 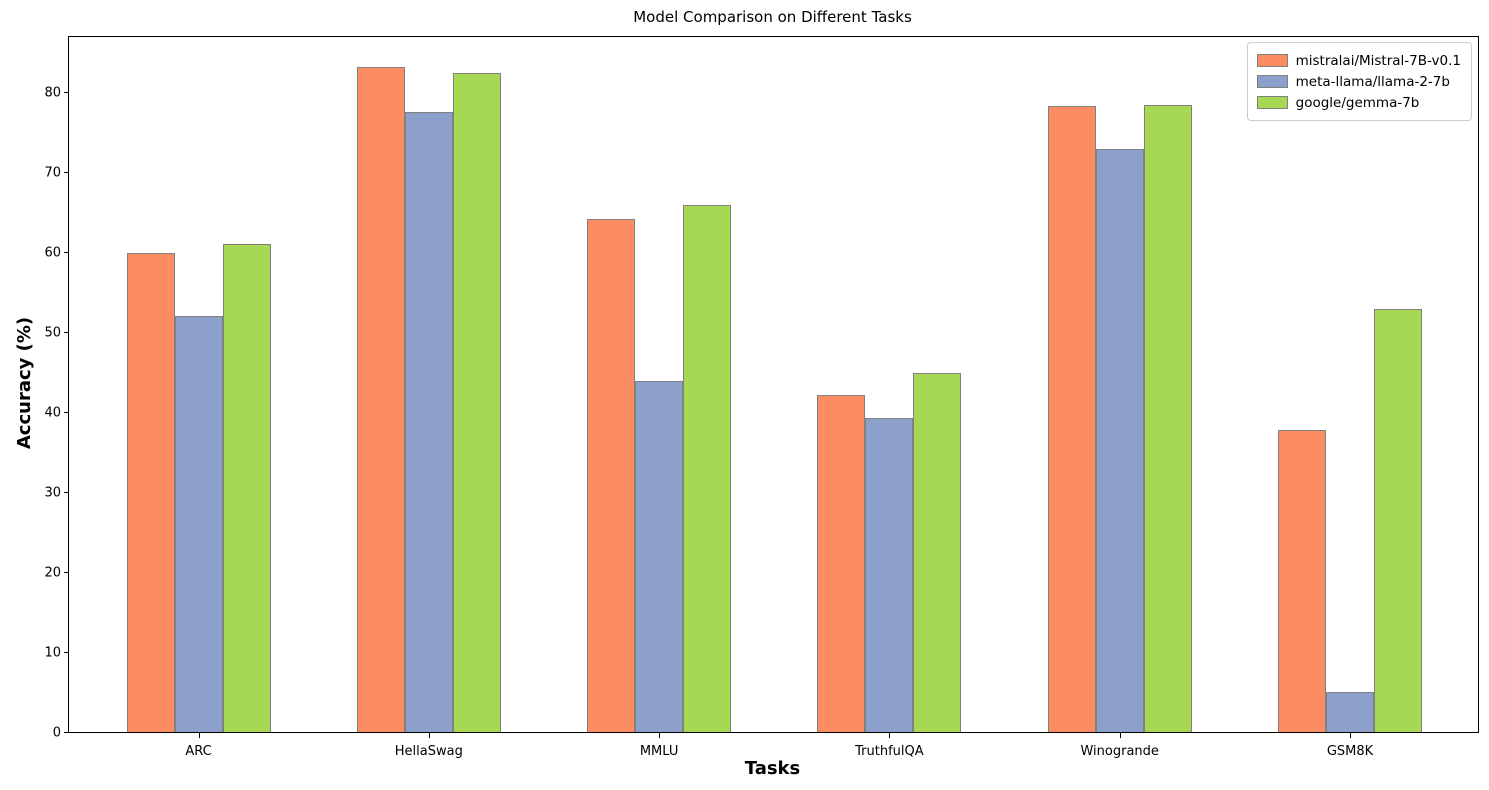 What do you see at coordinates (1167, 418) in the screenshot?
I see `bar-gemma-7b-winogrande` at bounding box center [1167, 418].